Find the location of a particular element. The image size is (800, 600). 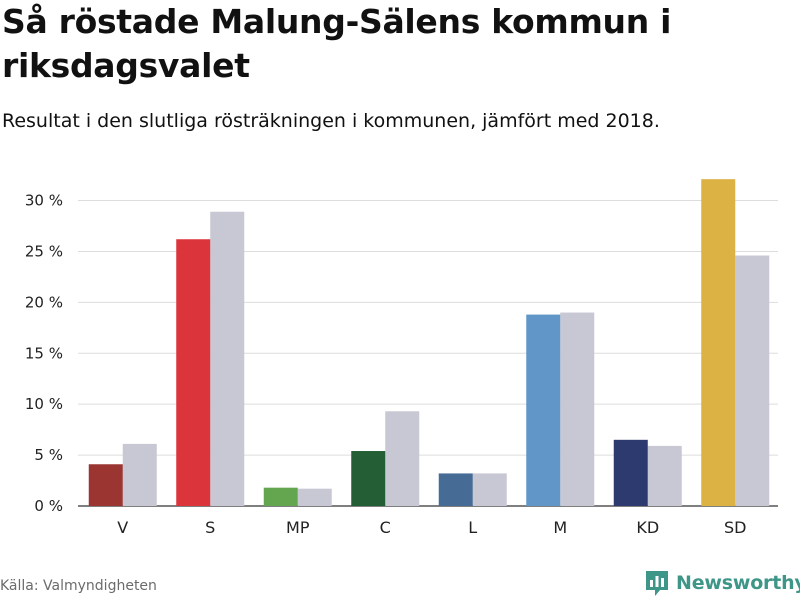

x-tick-label: L is located at coordinates (472, 527).